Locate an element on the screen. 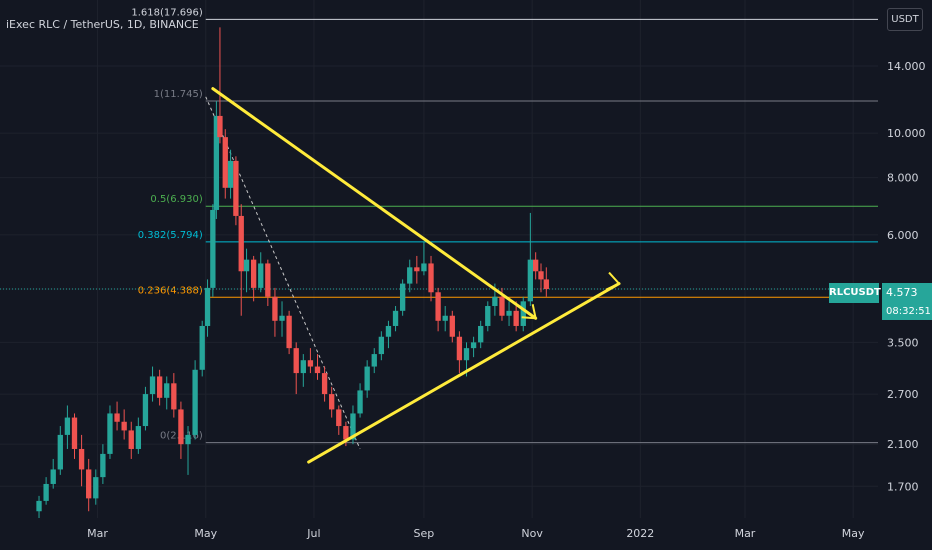 The height and width of the screenshot is (550, 932). y-axis-tick-label: 3.500 is located at coordinates (903, 342).